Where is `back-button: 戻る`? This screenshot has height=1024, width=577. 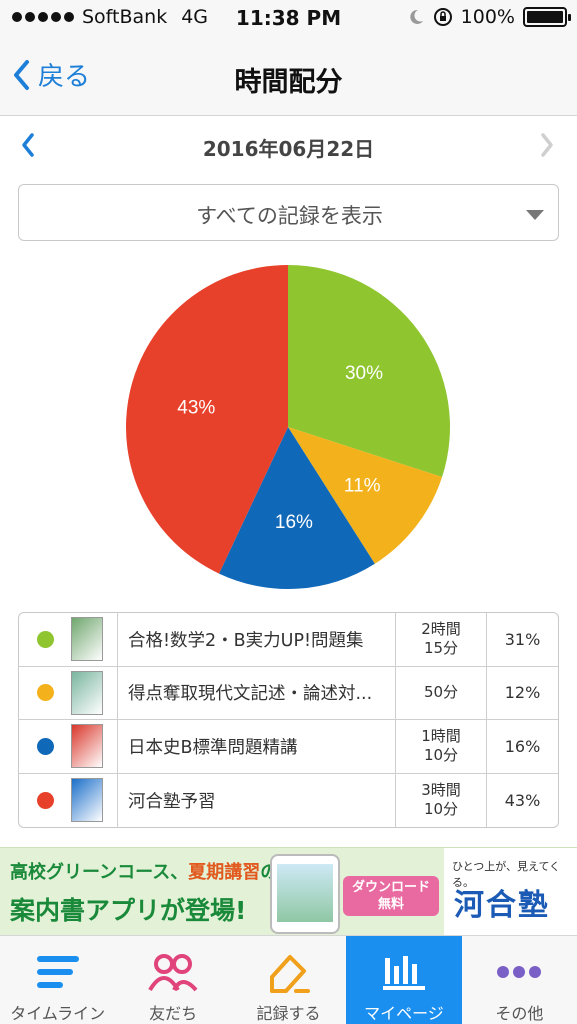 back-button: 戻る is located at coordinates (51, 74).